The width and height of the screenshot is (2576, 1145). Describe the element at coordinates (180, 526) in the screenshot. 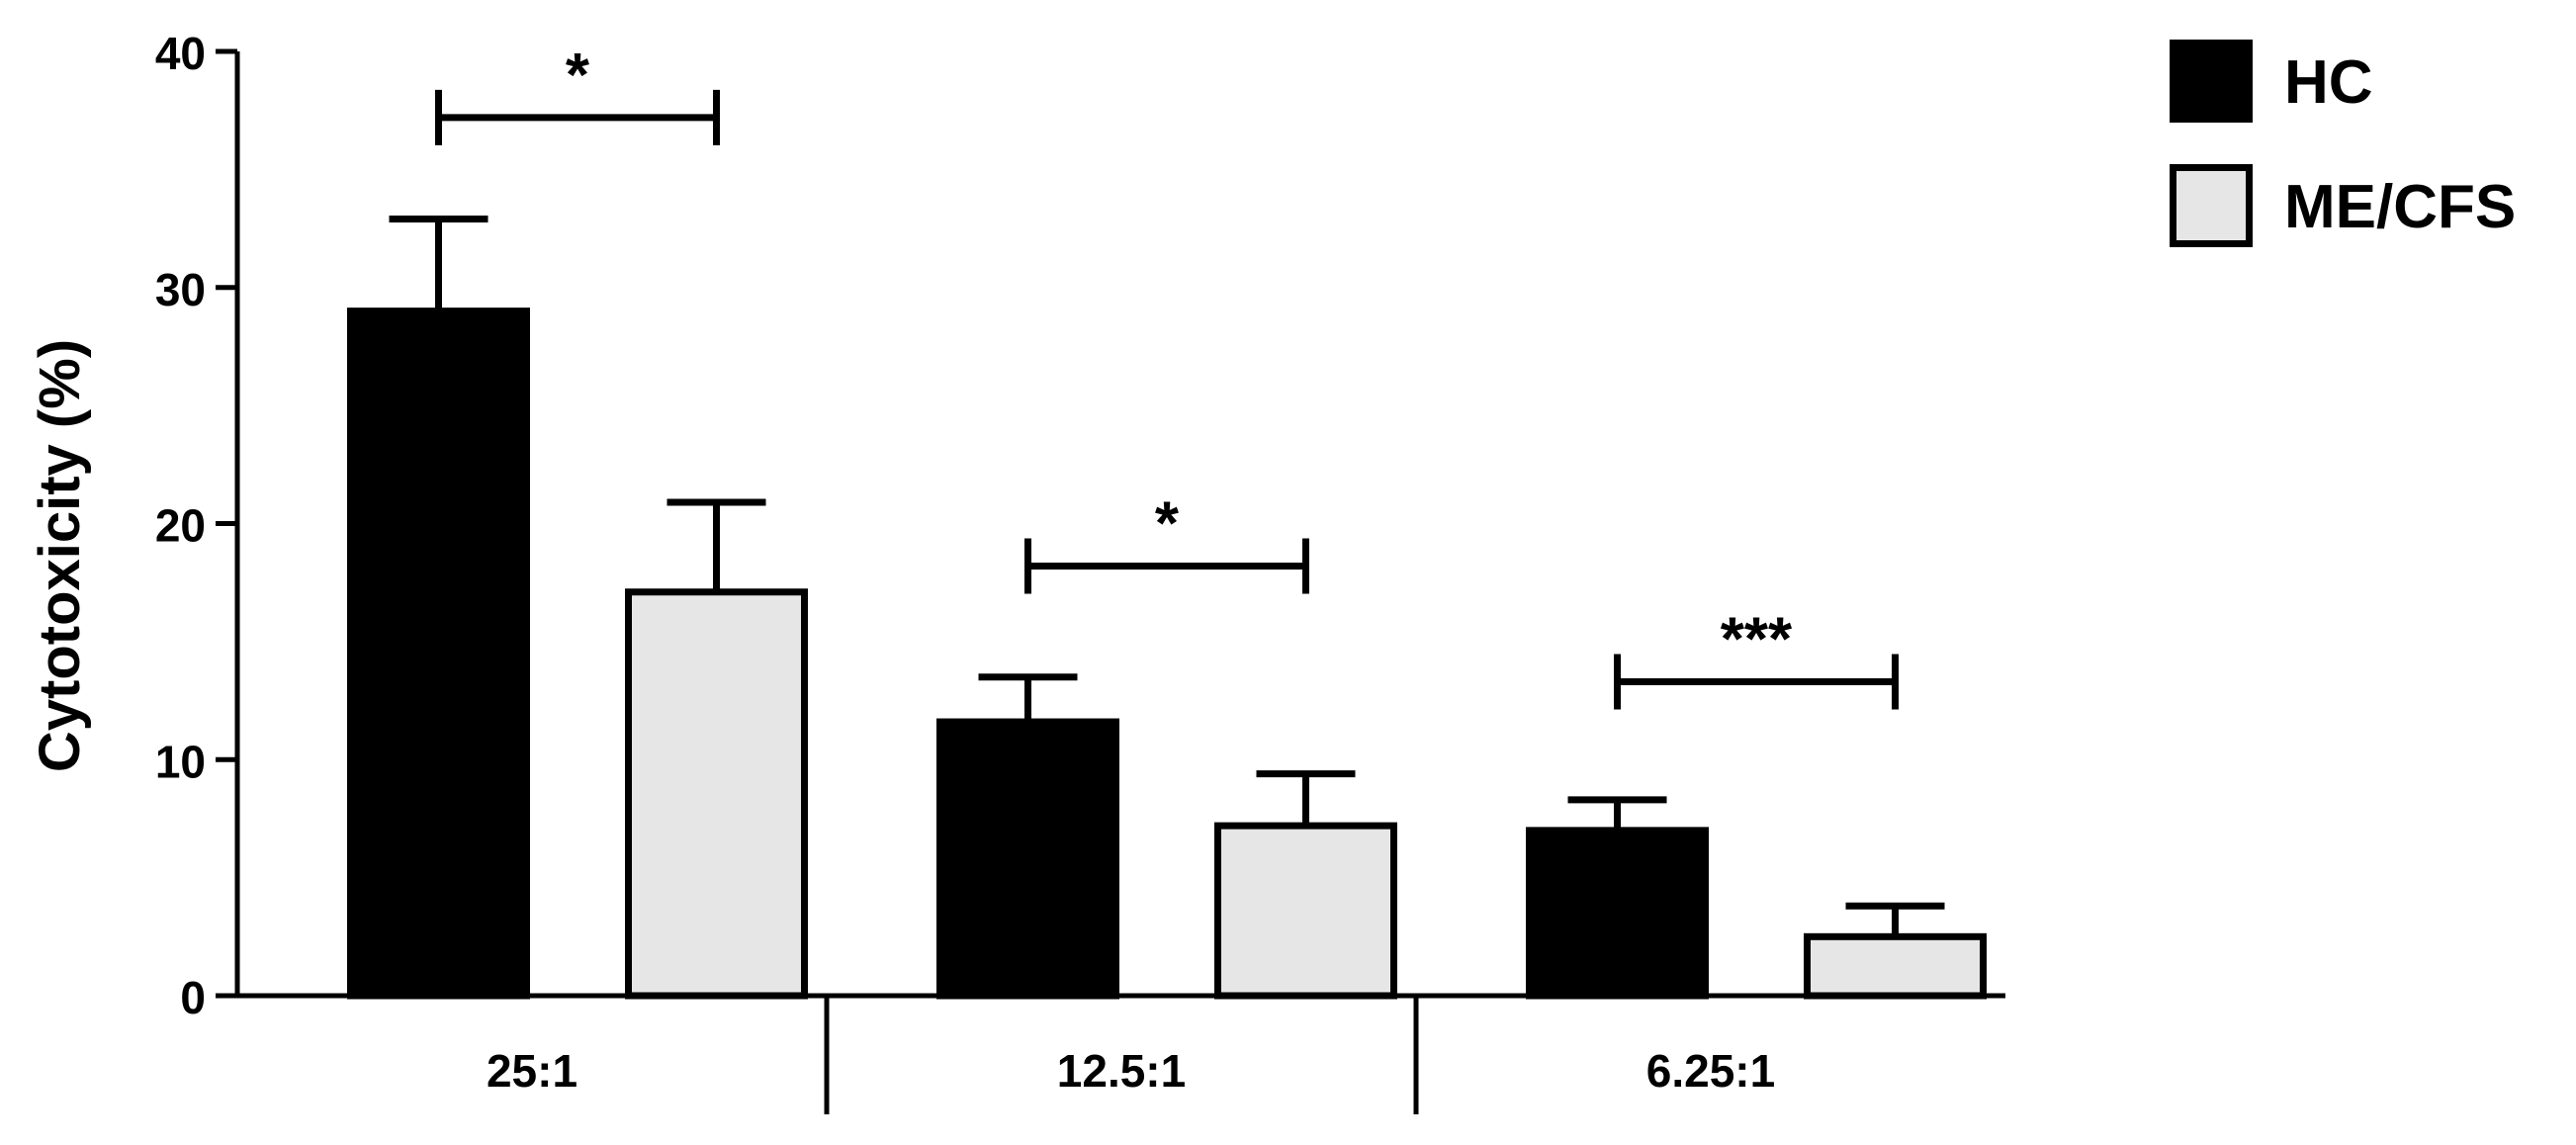

I see `y-tick-label: 20` at that location.